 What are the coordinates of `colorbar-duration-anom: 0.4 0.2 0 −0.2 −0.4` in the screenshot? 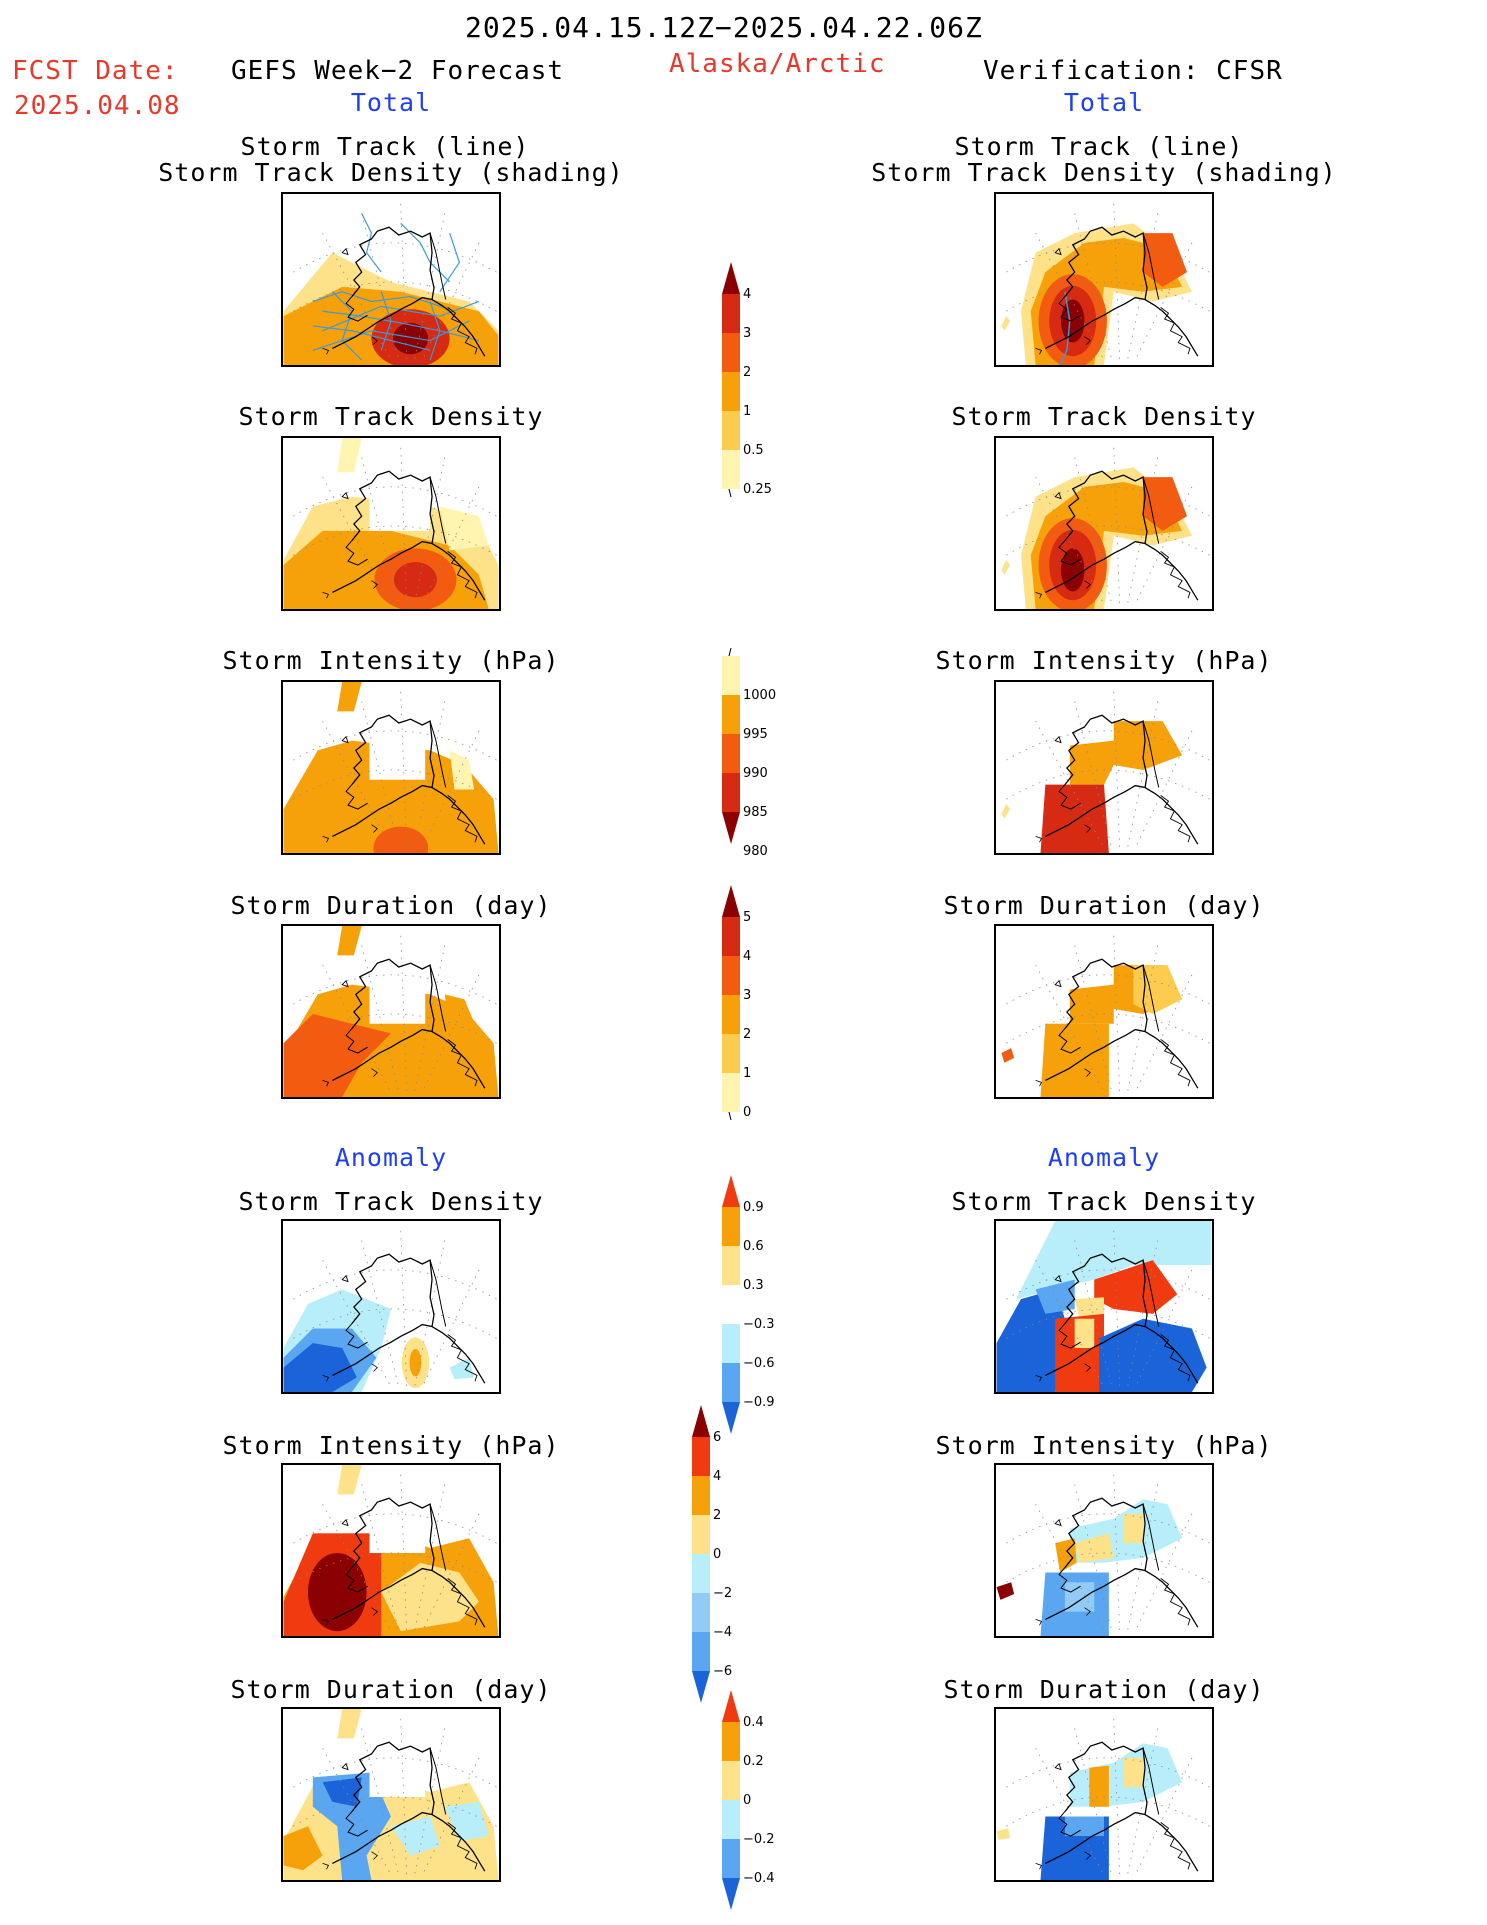 It's located at (767, 1800).